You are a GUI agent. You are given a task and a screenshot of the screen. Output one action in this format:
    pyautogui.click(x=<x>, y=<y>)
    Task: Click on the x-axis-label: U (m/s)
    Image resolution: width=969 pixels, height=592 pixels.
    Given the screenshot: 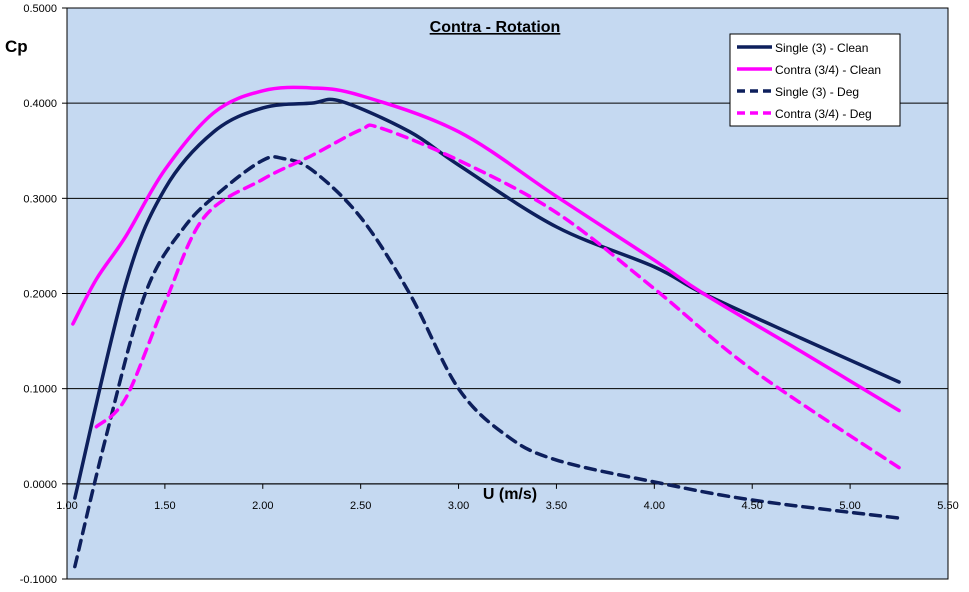 What is the action you would take?
    pyautogui.click(x=510, y=494)
    